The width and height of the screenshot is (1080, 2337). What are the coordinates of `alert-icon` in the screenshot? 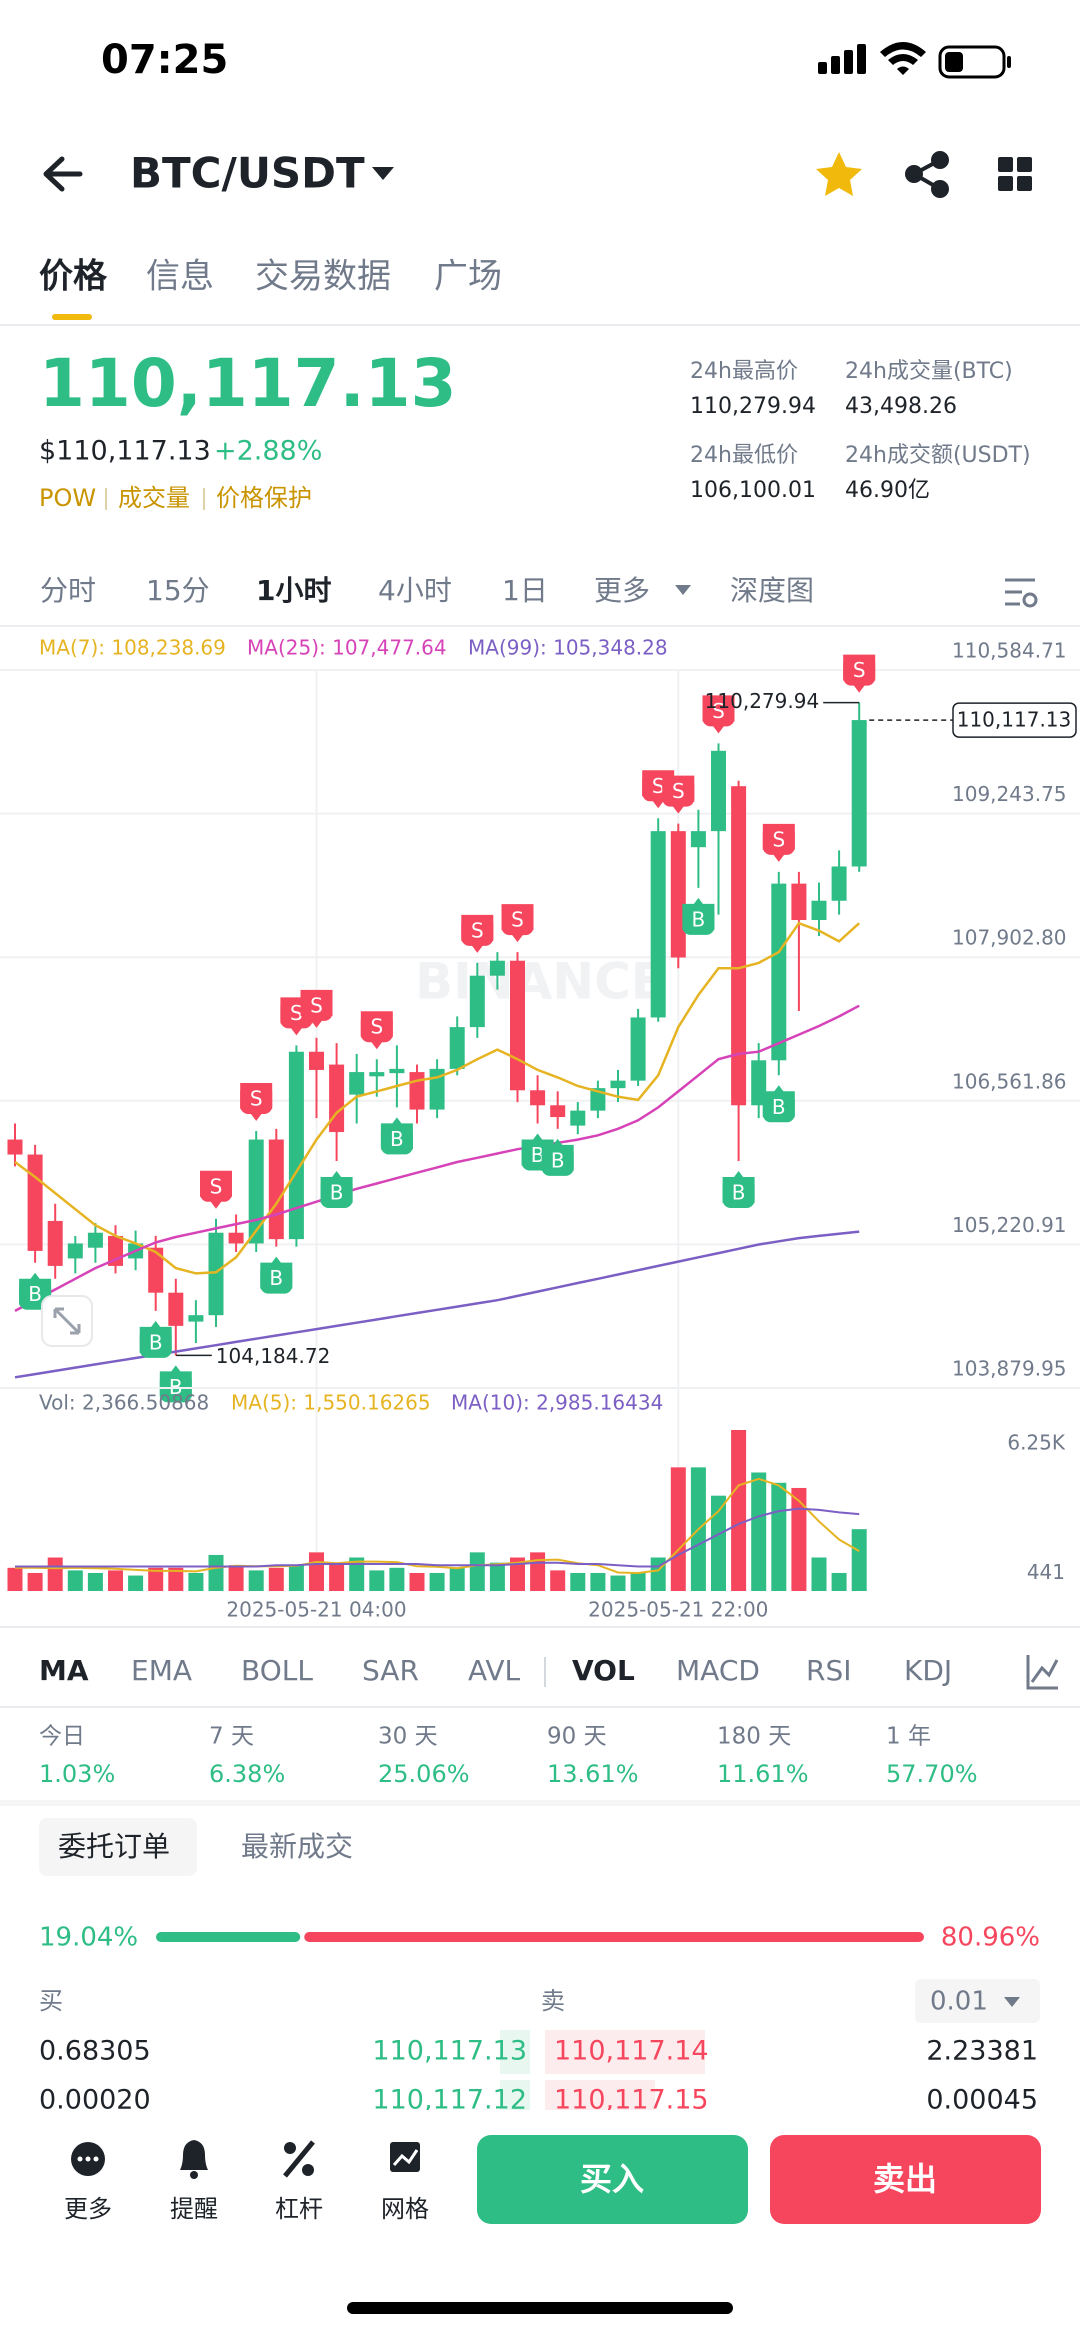 It's located at (194, 2159).